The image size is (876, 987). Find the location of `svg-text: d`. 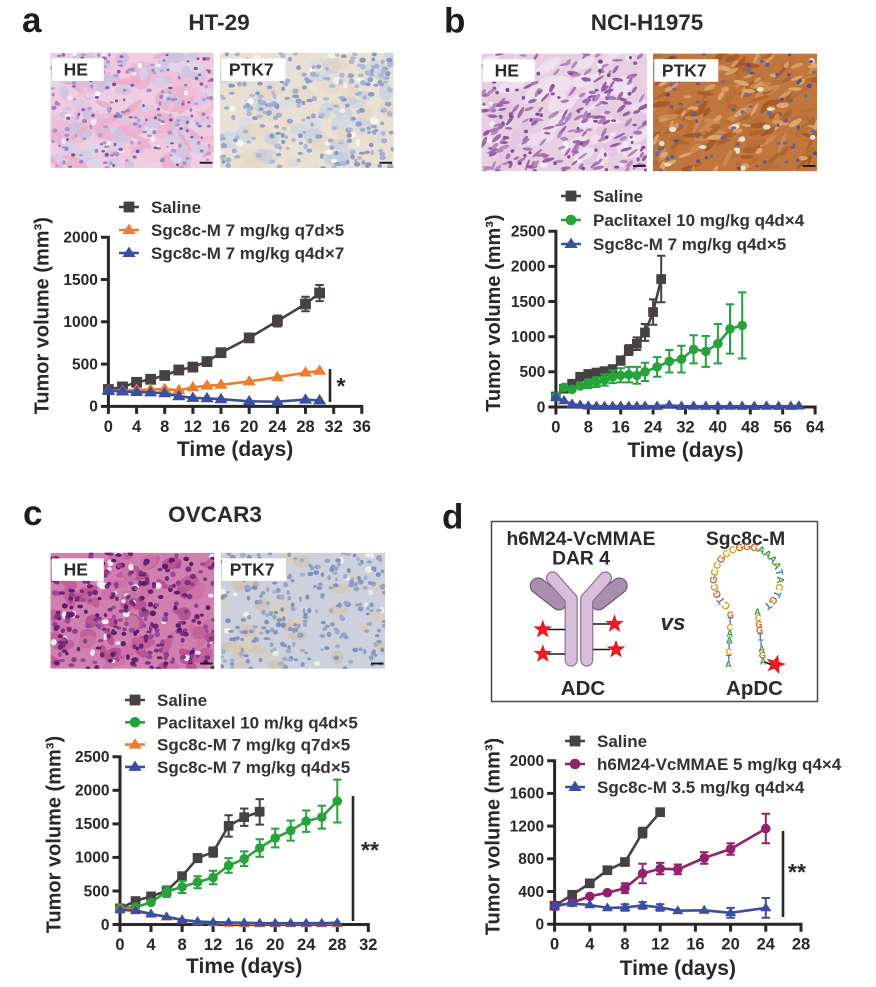

svg-text: d is located at coordinates (452, 517).